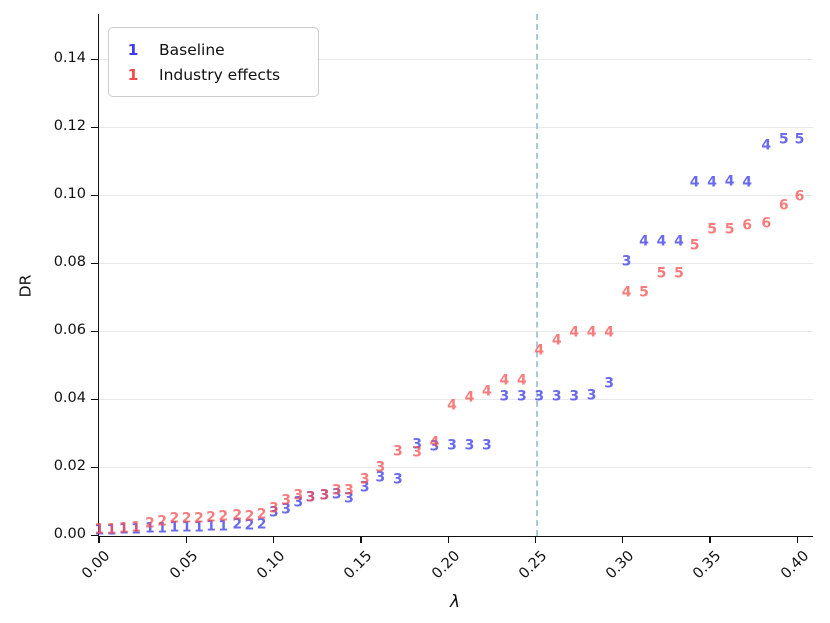 The height and width of the screenshot is (623, 830). Describe the element at coordinates (455, 602) in the screenshot. I see `x-axis-label: λ` at that location.